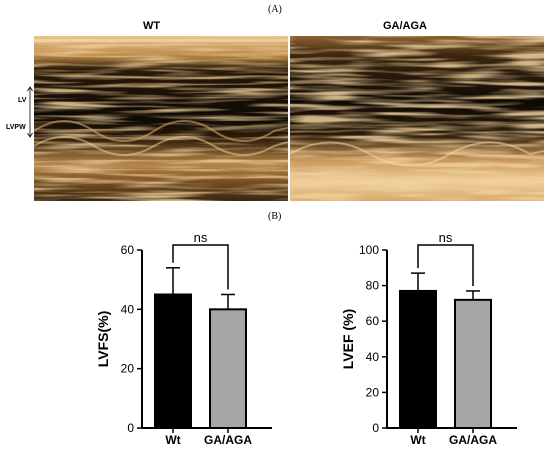 The width and height of the screenshot is (550, 456). Describe the element at coordinates (103, 339) in the screenshot. I see `y-axis-label: LVFS(%)` at that location.